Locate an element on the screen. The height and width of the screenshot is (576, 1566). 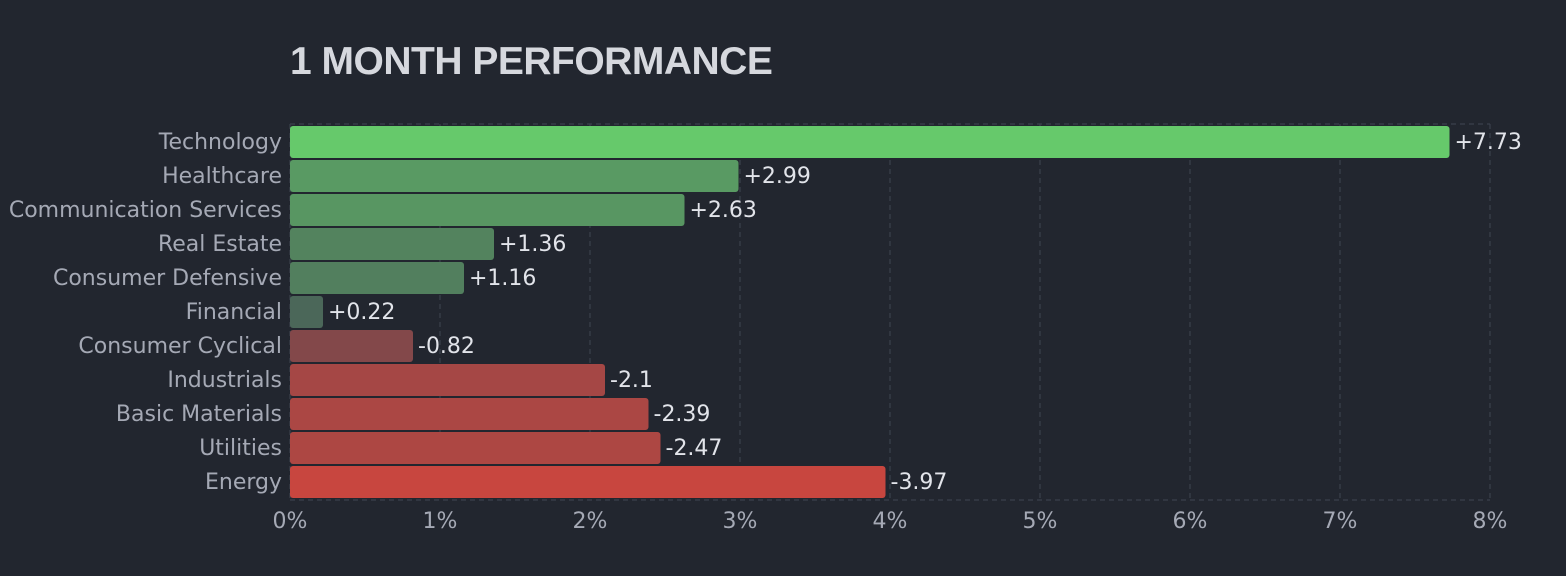
value-label-3: +1.36 is located at coordinates (532, 244).